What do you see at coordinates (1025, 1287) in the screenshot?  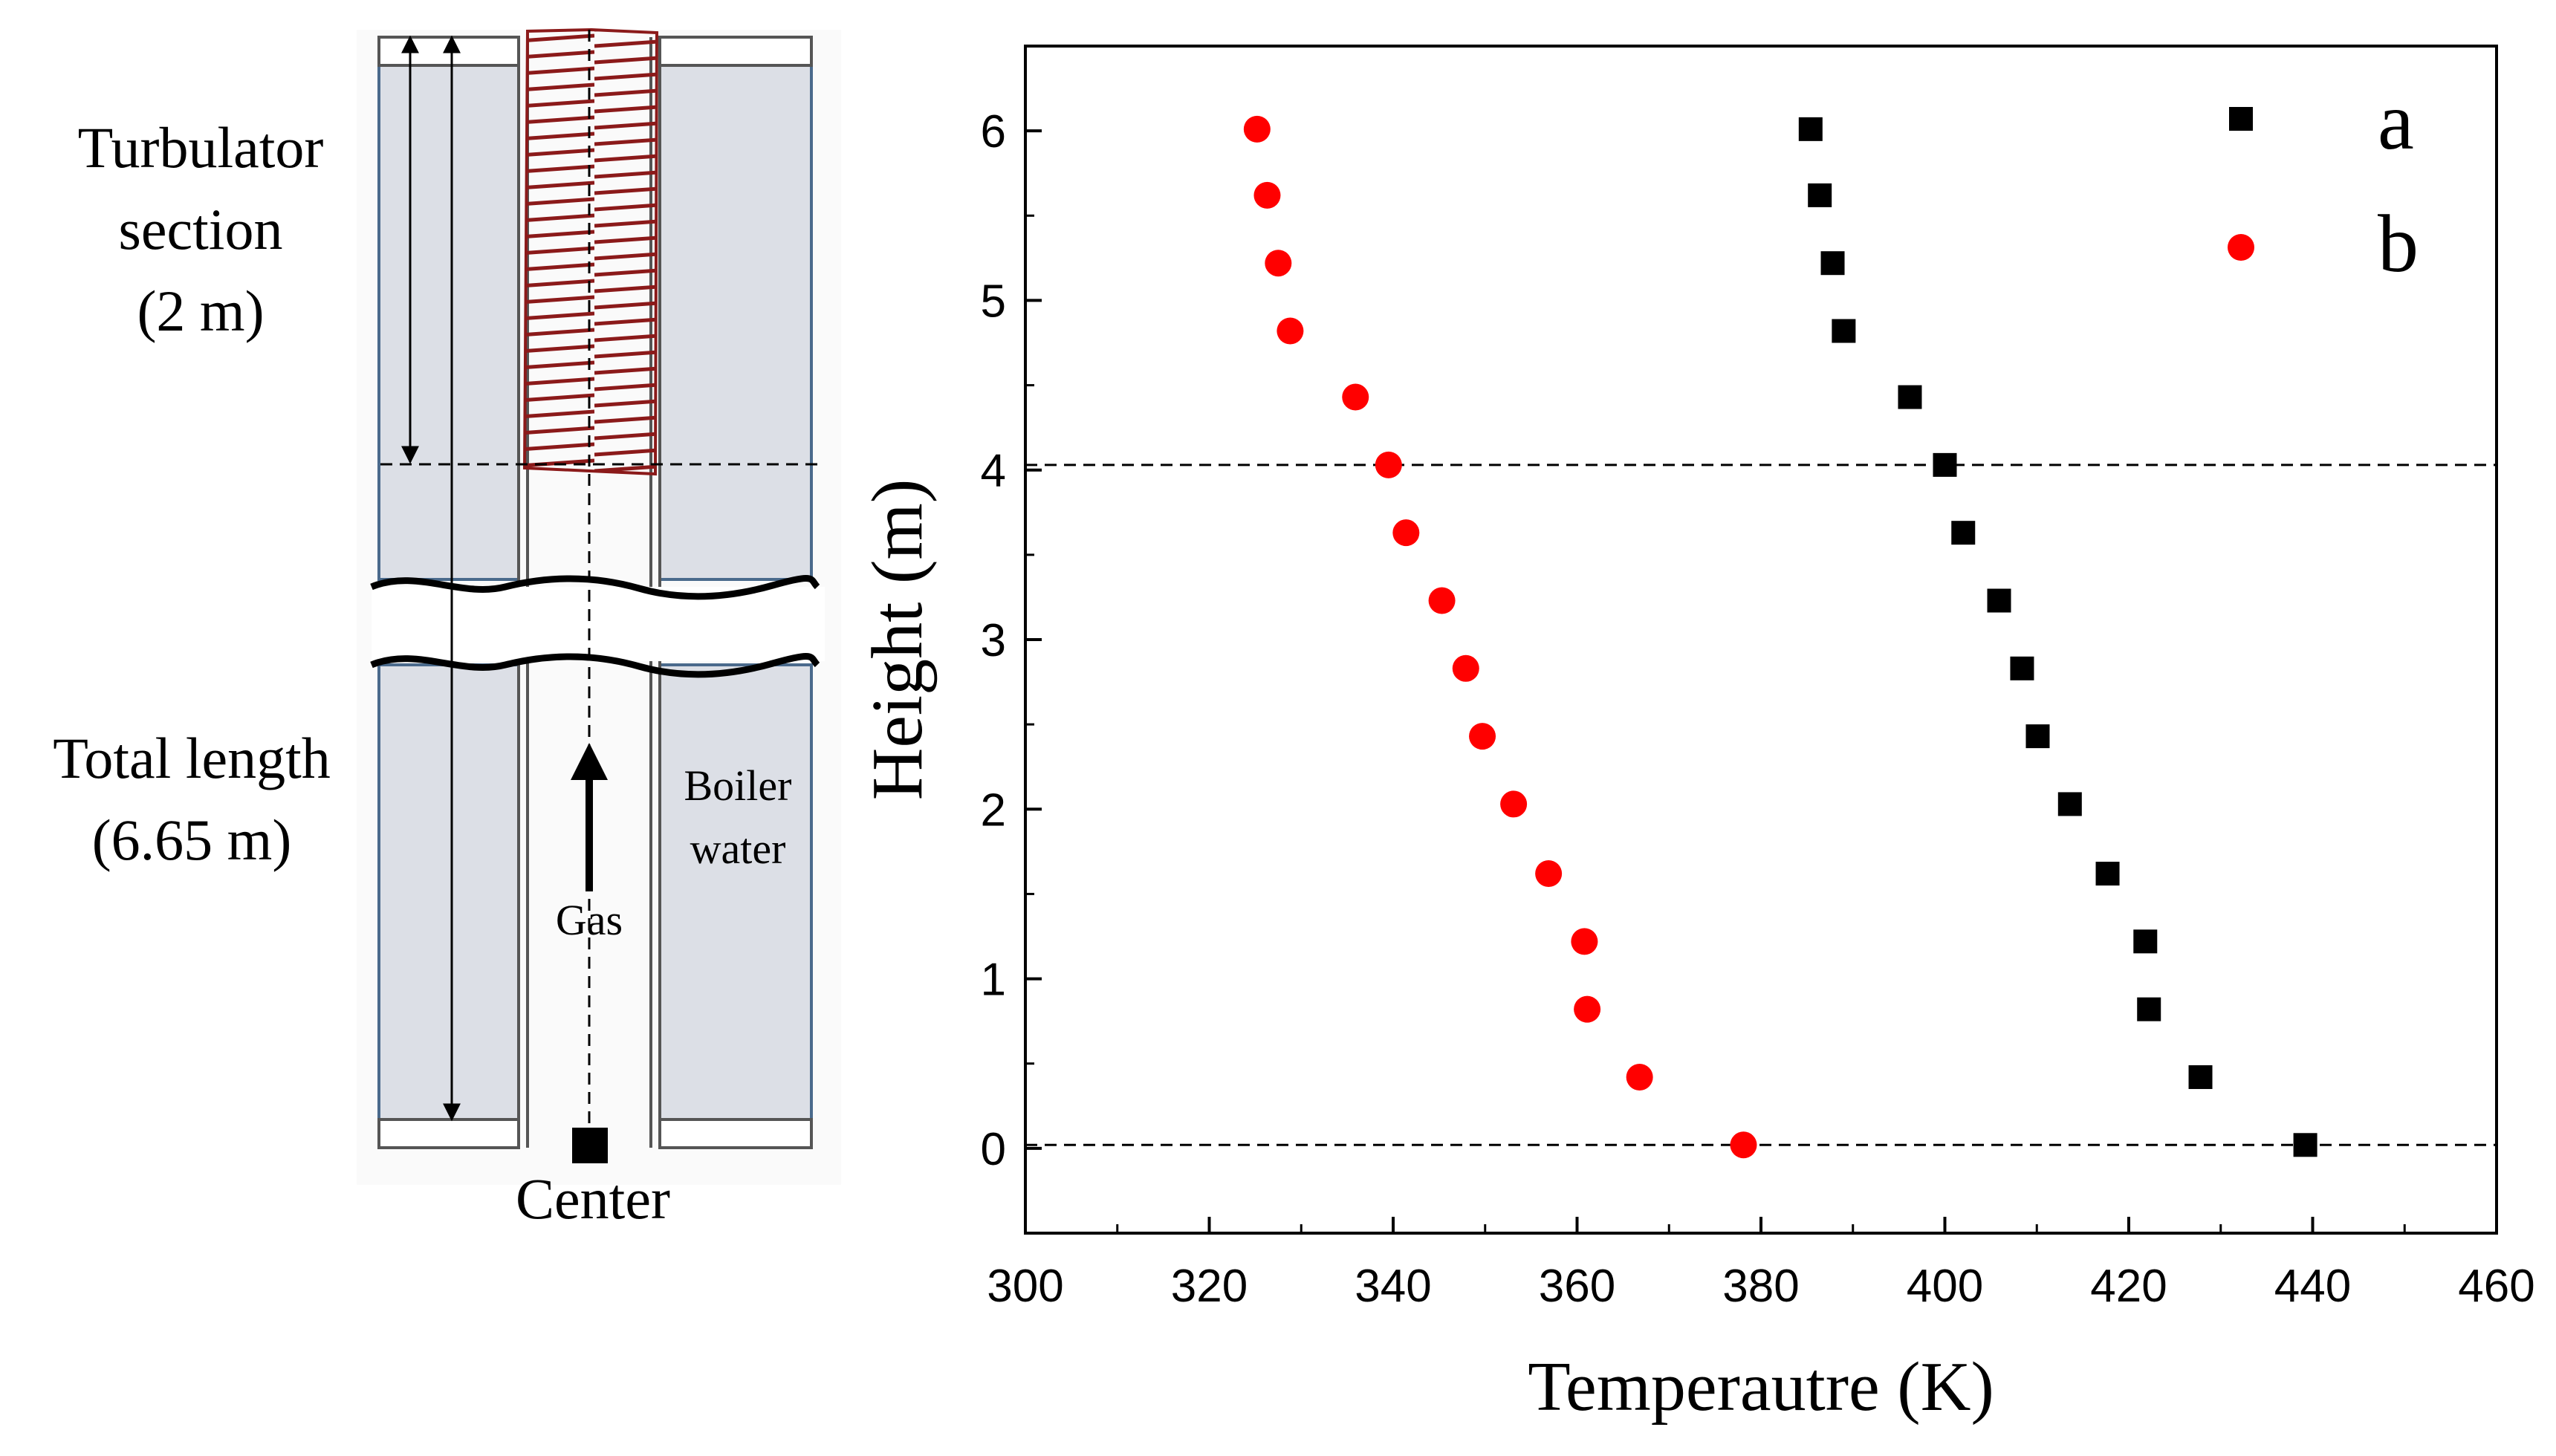 I see `x-tick-label: 300` at bounding box center [1025, 1287].